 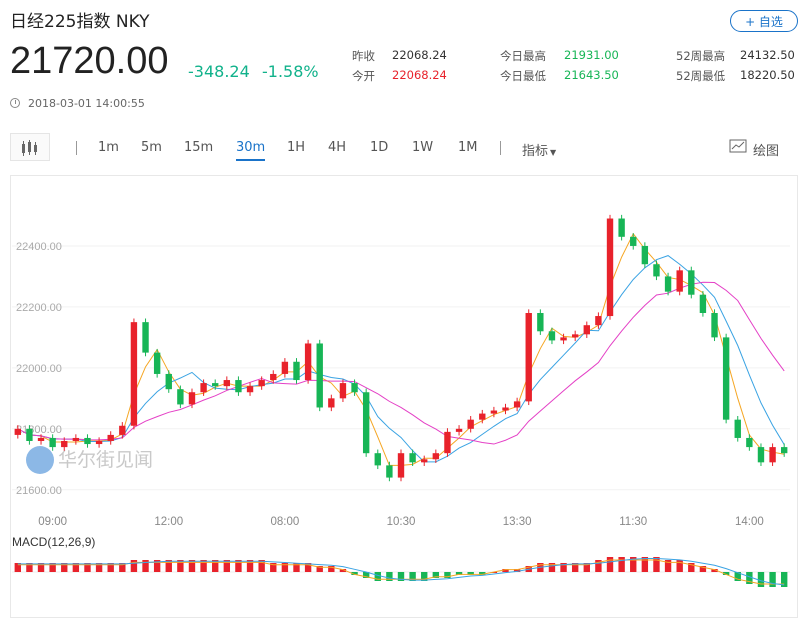 What do you see at coordinates (219, 71) in the screenshot?
I see `price-change: -348.24` at bounding box center [219, 71].